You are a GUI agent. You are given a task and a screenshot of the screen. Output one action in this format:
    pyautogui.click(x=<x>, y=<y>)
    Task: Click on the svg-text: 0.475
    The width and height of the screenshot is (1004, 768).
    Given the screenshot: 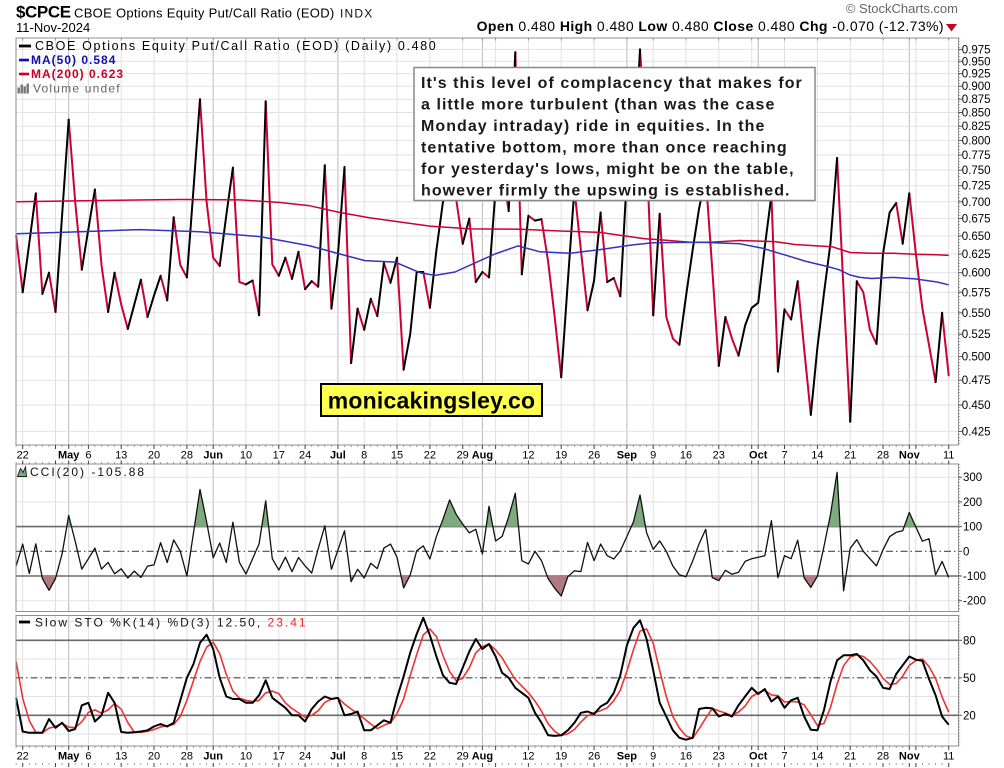 What is the action you would take?
    pyautogui.click(x=976, y=381)
    